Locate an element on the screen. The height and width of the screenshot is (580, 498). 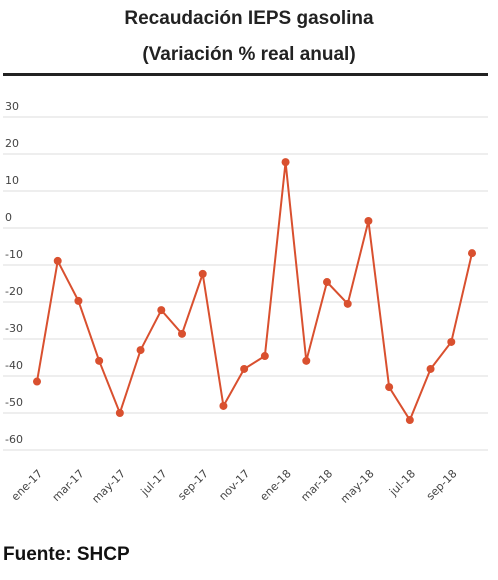
title-rule is located at coordinates (245, 74).